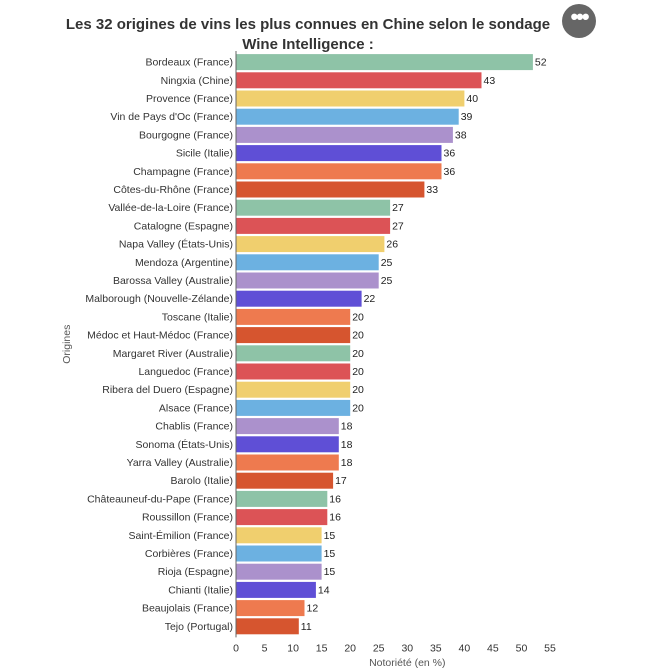 Image resolution: width=670 pixels, height=670 pixels. I want to click on category-label: Tejo (Portugal), so click(199, 627).